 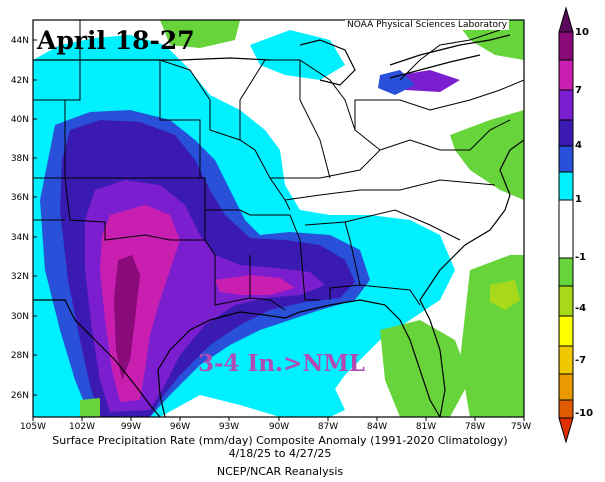 What do you see at coordinates (97, 358) in the screenshot?
I see `mexico-border` at bounding box center [97, 358].